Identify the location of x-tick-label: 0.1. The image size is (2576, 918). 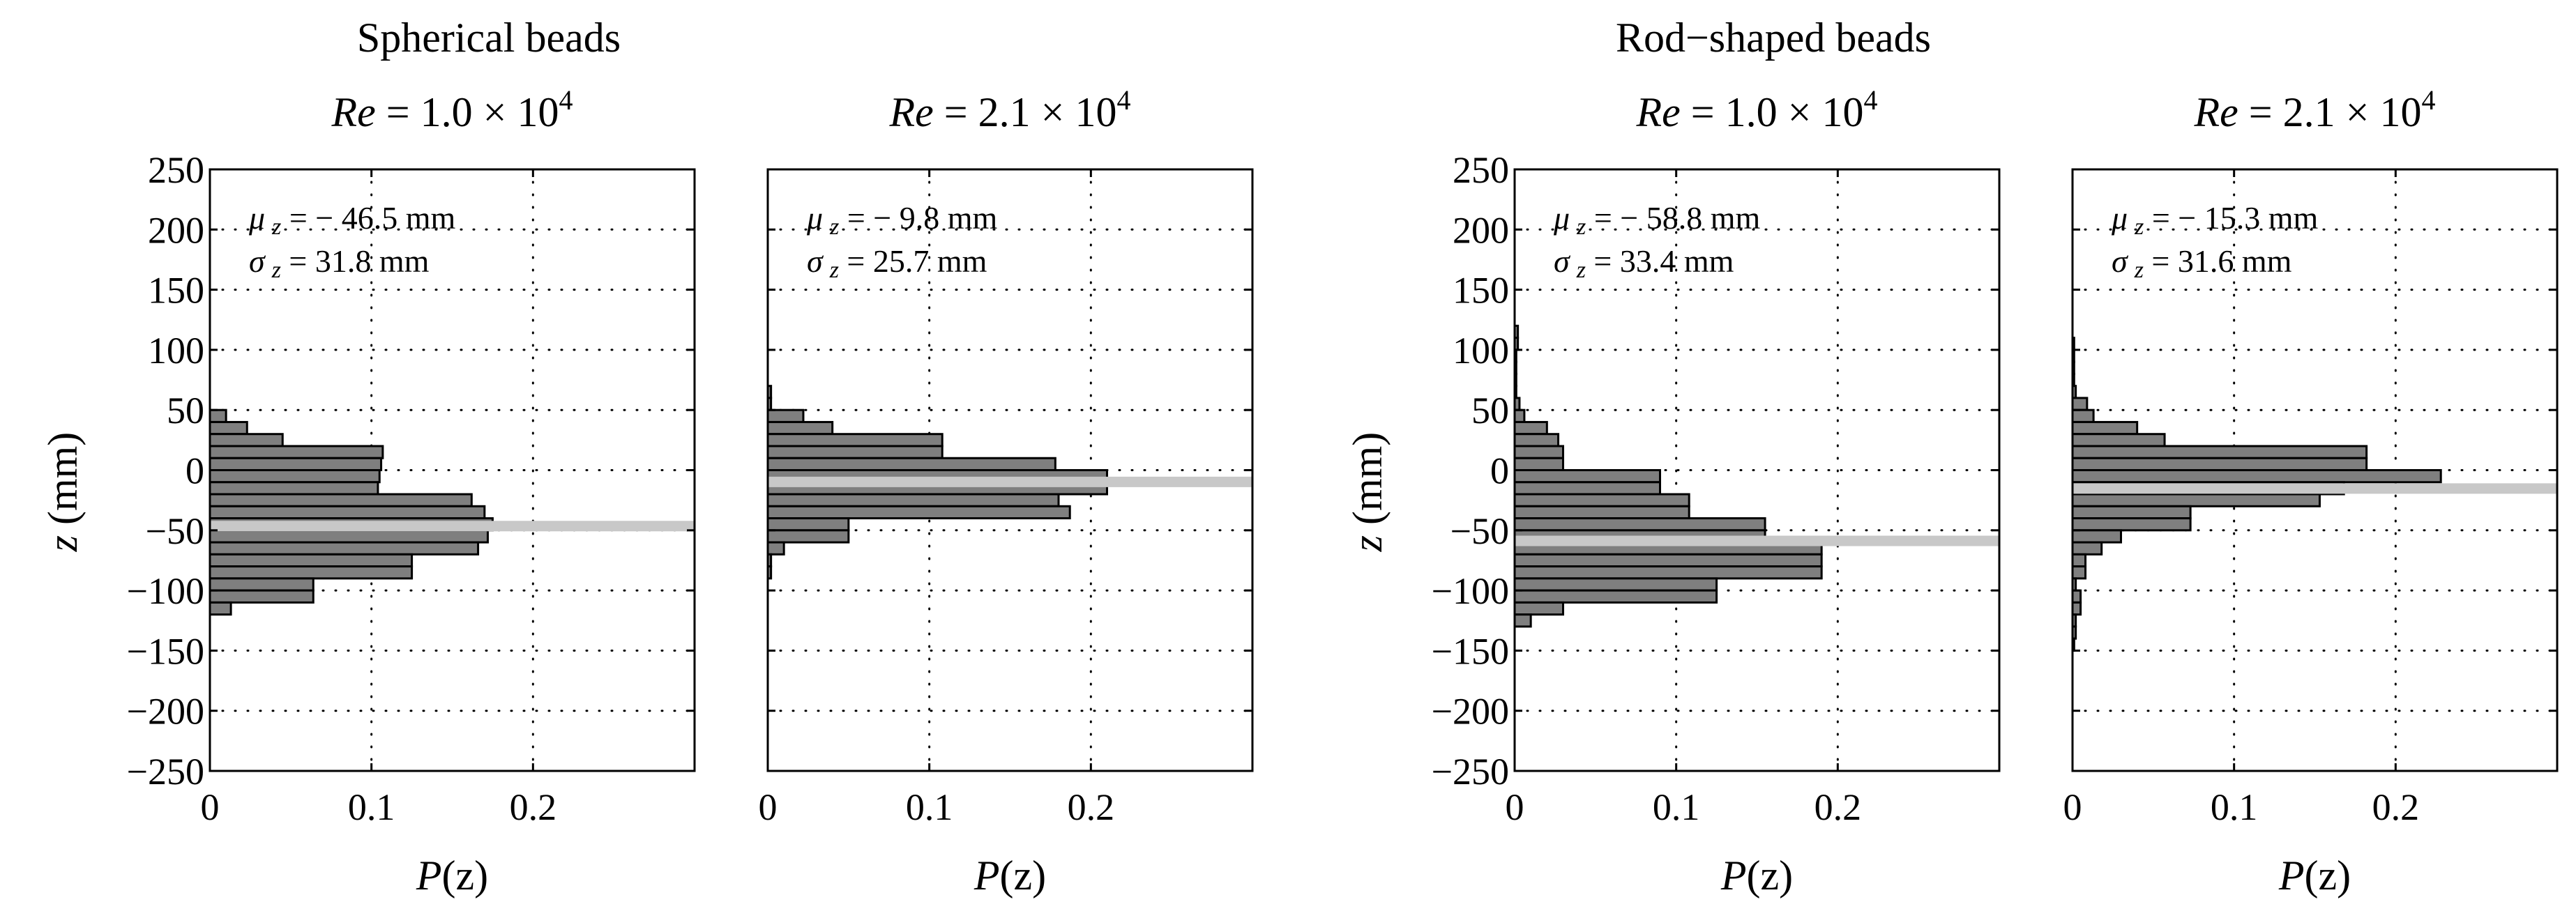
(1676, 807).